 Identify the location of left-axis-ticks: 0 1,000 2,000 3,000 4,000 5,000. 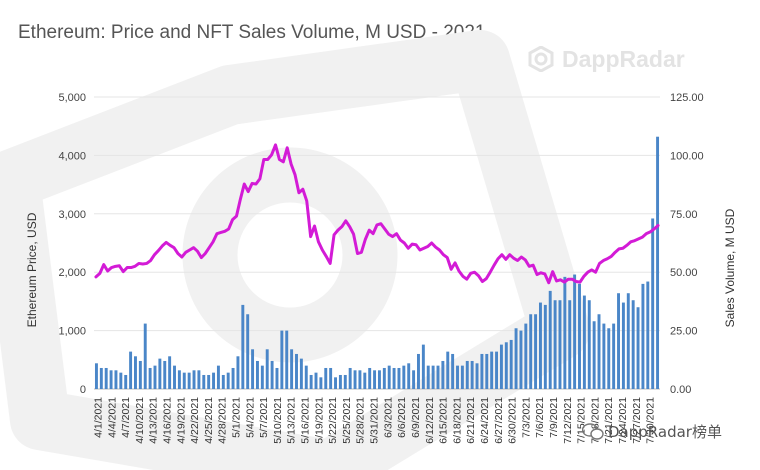
(72, 244).